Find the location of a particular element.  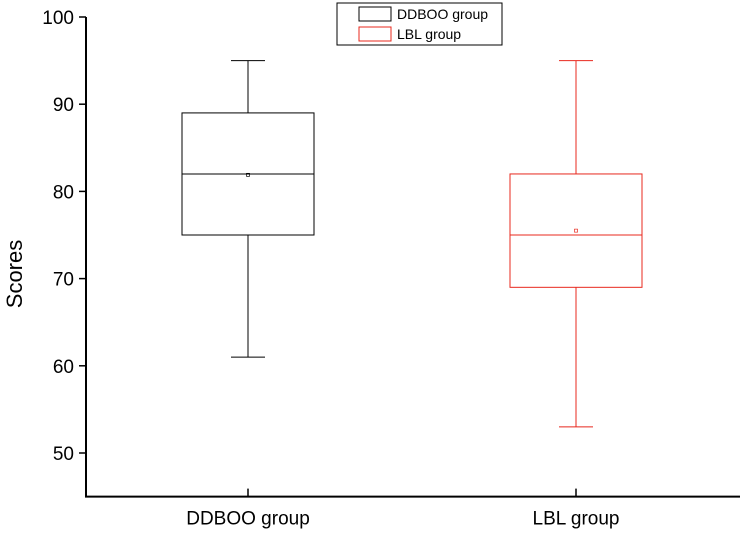

iqr-box is located at coordinates (576, 230).